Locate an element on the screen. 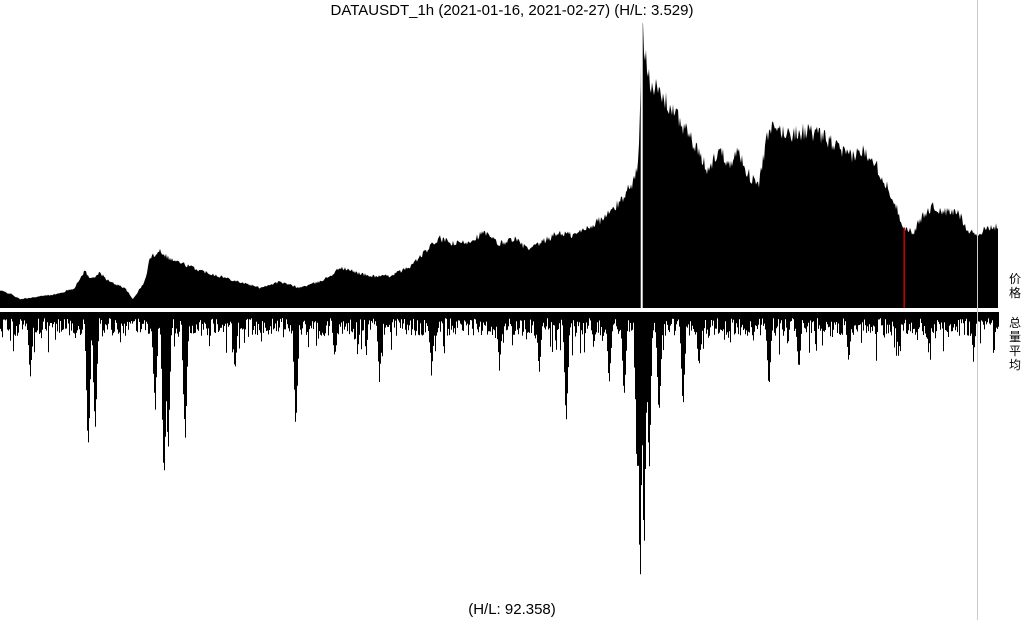 The height and width of the screenshot is (620, 1024). volume-panel-label: 总量平均 is located at coordinates (1014, 344).